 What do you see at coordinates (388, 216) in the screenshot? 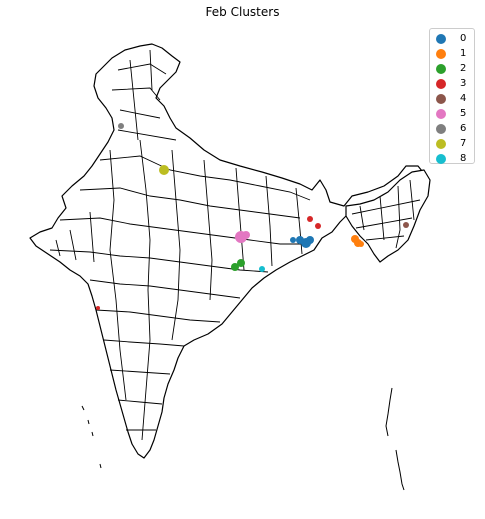
I see `northeast-outline` at bounding box center [388, 216].